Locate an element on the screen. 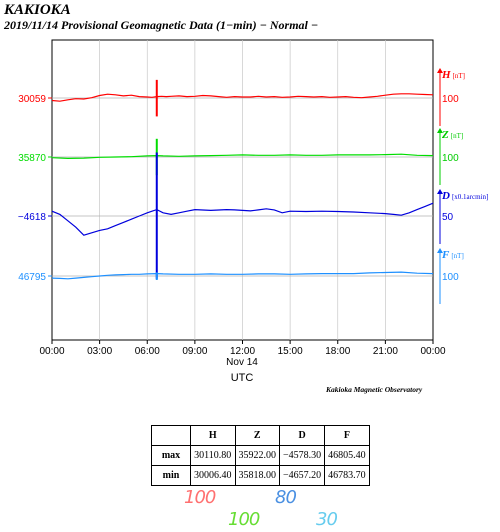  x-tick-label: 15:00 is located at coordinates (290, 351).